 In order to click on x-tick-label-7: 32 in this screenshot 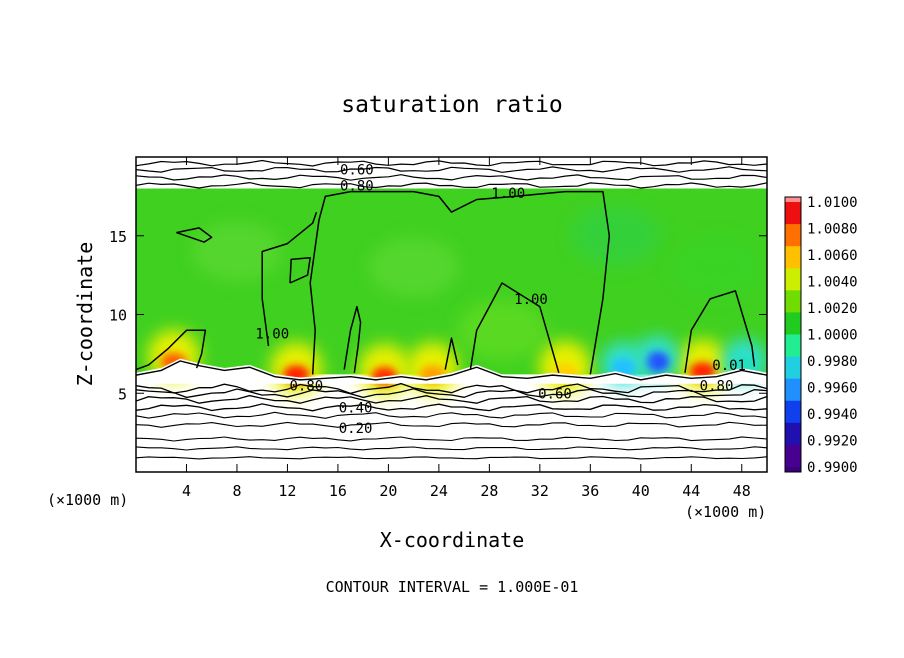, I will do `click(540, 491)`.